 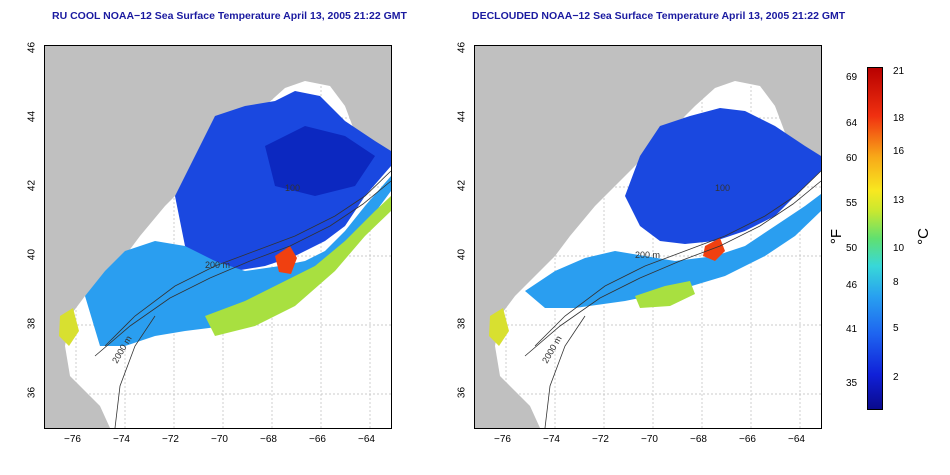 What do you see at coordinates (320, 161) in the screenshot?
I see `sst-deep-cold` at bounding box center [320, 161].